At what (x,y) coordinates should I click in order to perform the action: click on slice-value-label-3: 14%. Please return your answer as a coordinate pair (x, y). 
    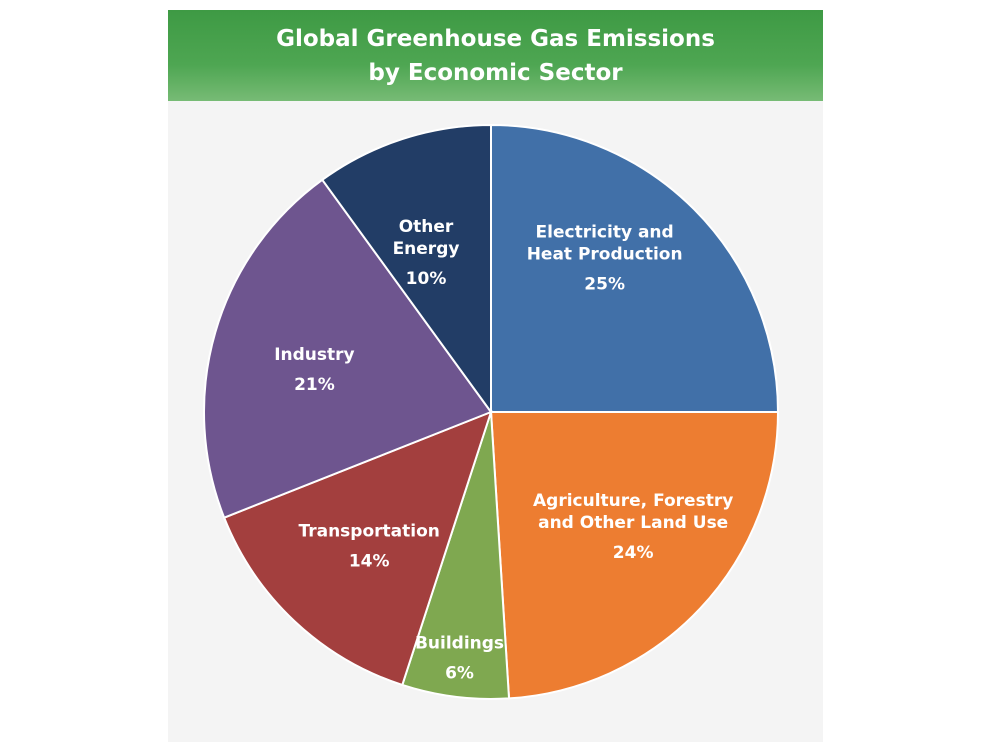
    Looking at the image, I should click on (369, 562).